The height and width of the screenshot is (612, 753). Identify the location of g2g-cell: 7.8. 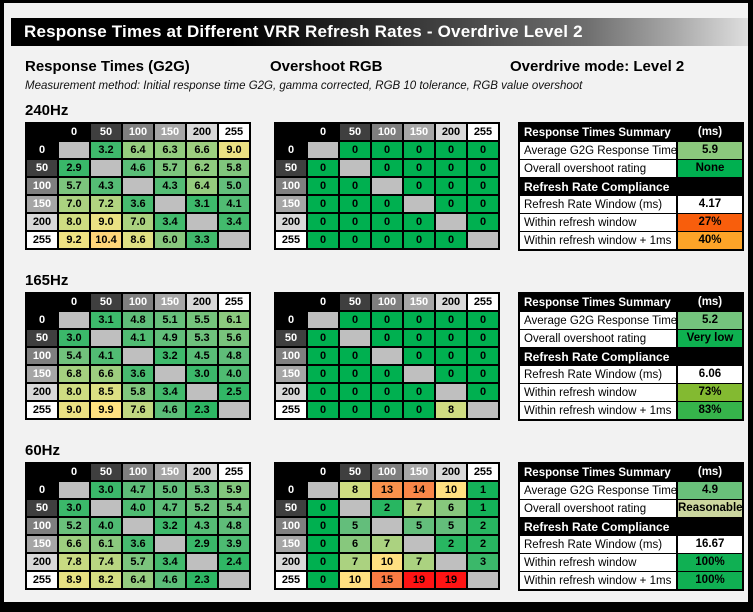
(74, 562).